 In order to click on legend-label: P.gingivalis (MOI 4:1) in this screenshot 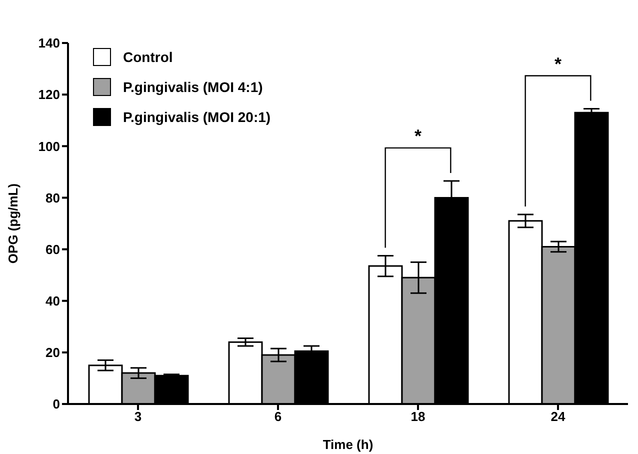, I will do `click(193, 87)`.